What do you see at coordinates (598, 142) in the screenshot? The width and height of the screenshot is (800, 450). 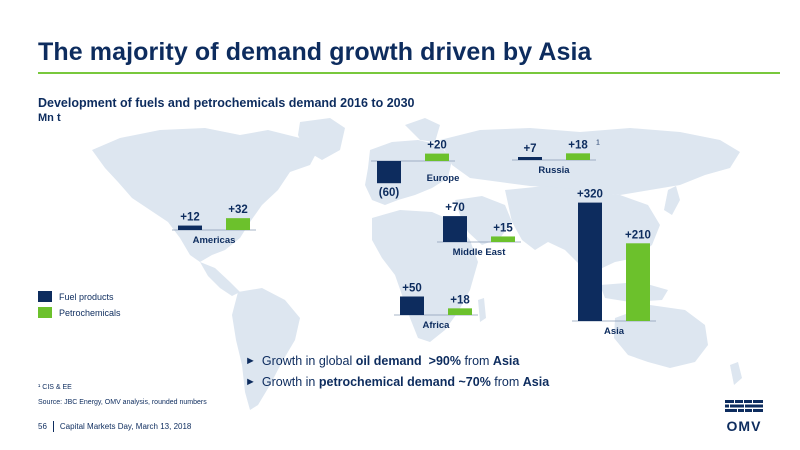 I see `russia-petrochemicals-footnote-marker: 1` at bounding box center [598, 142].